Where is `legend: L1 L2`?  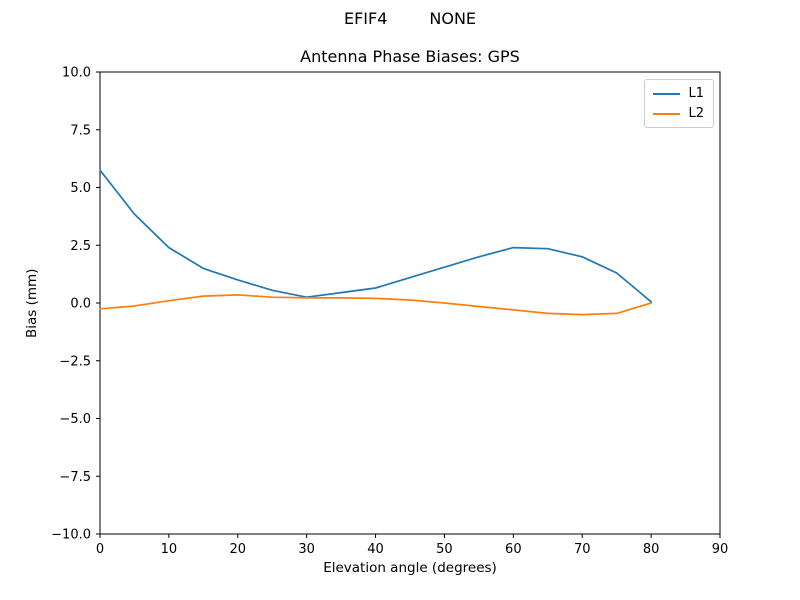 legend: L1 L2 is located at coordinates (679, 103).